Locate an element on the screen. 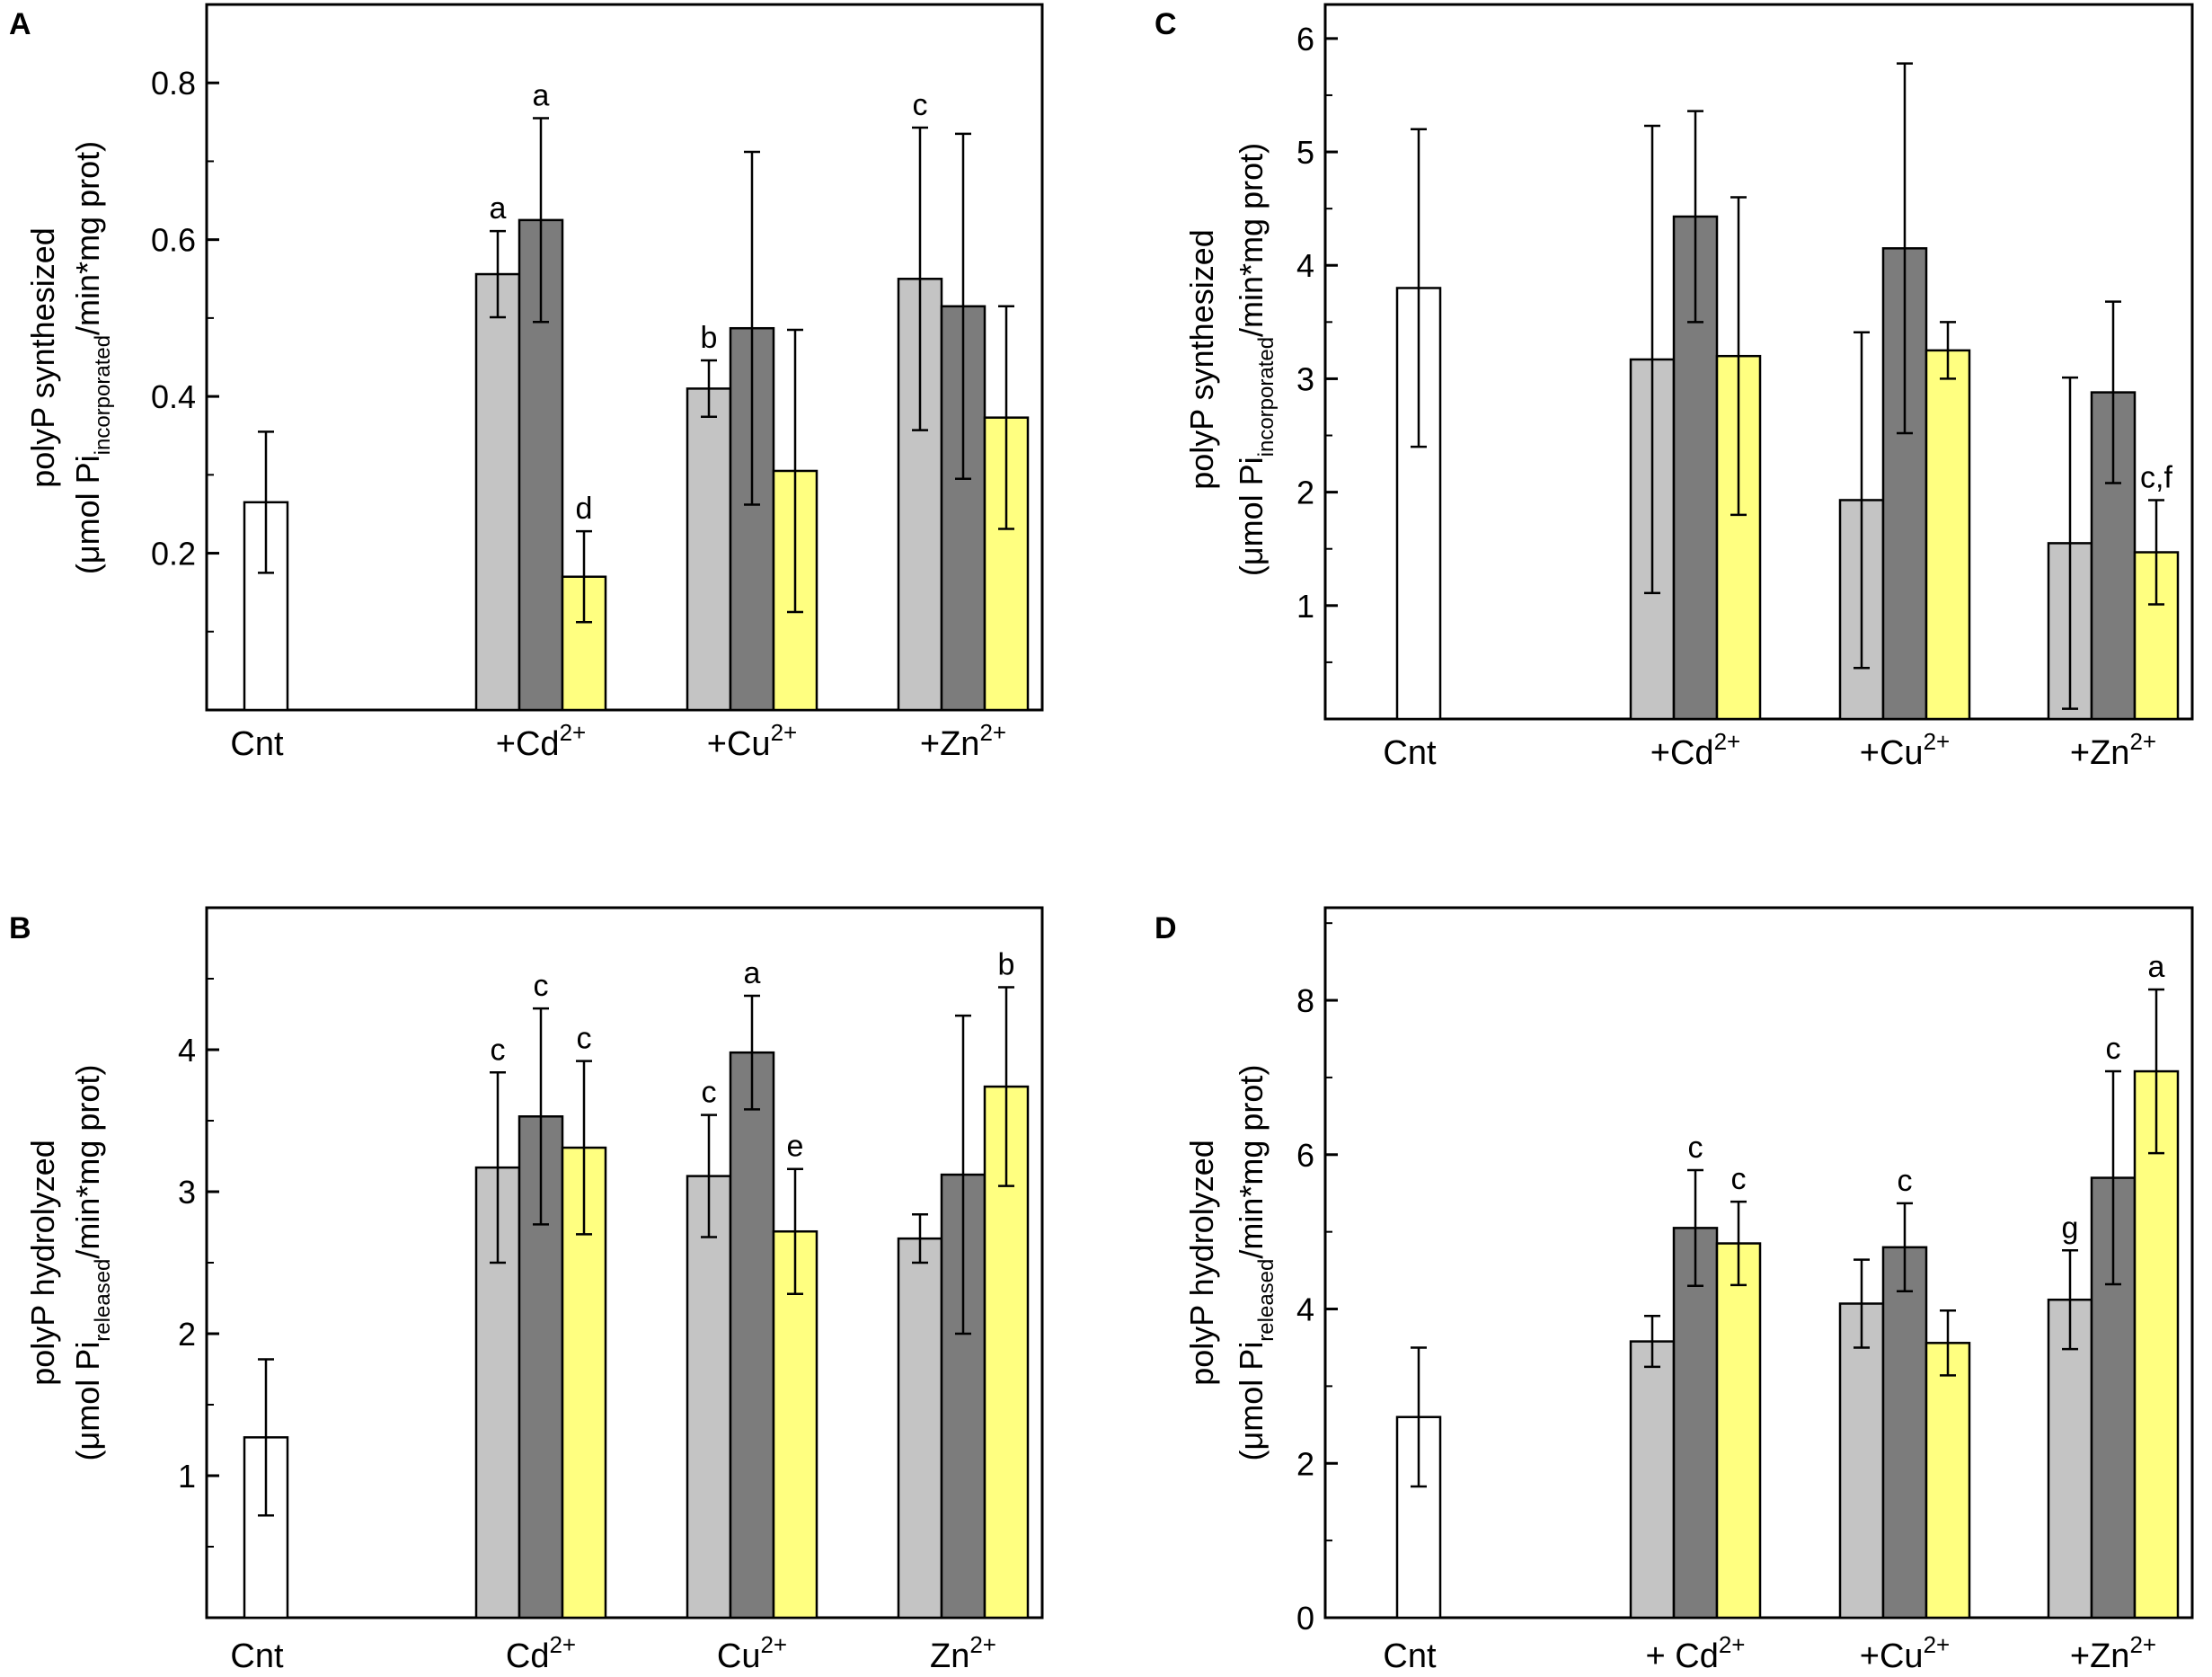 This screenshot has width=2212, height=1677. category-label: Cd2+ is located at coordinates (541, 1653).